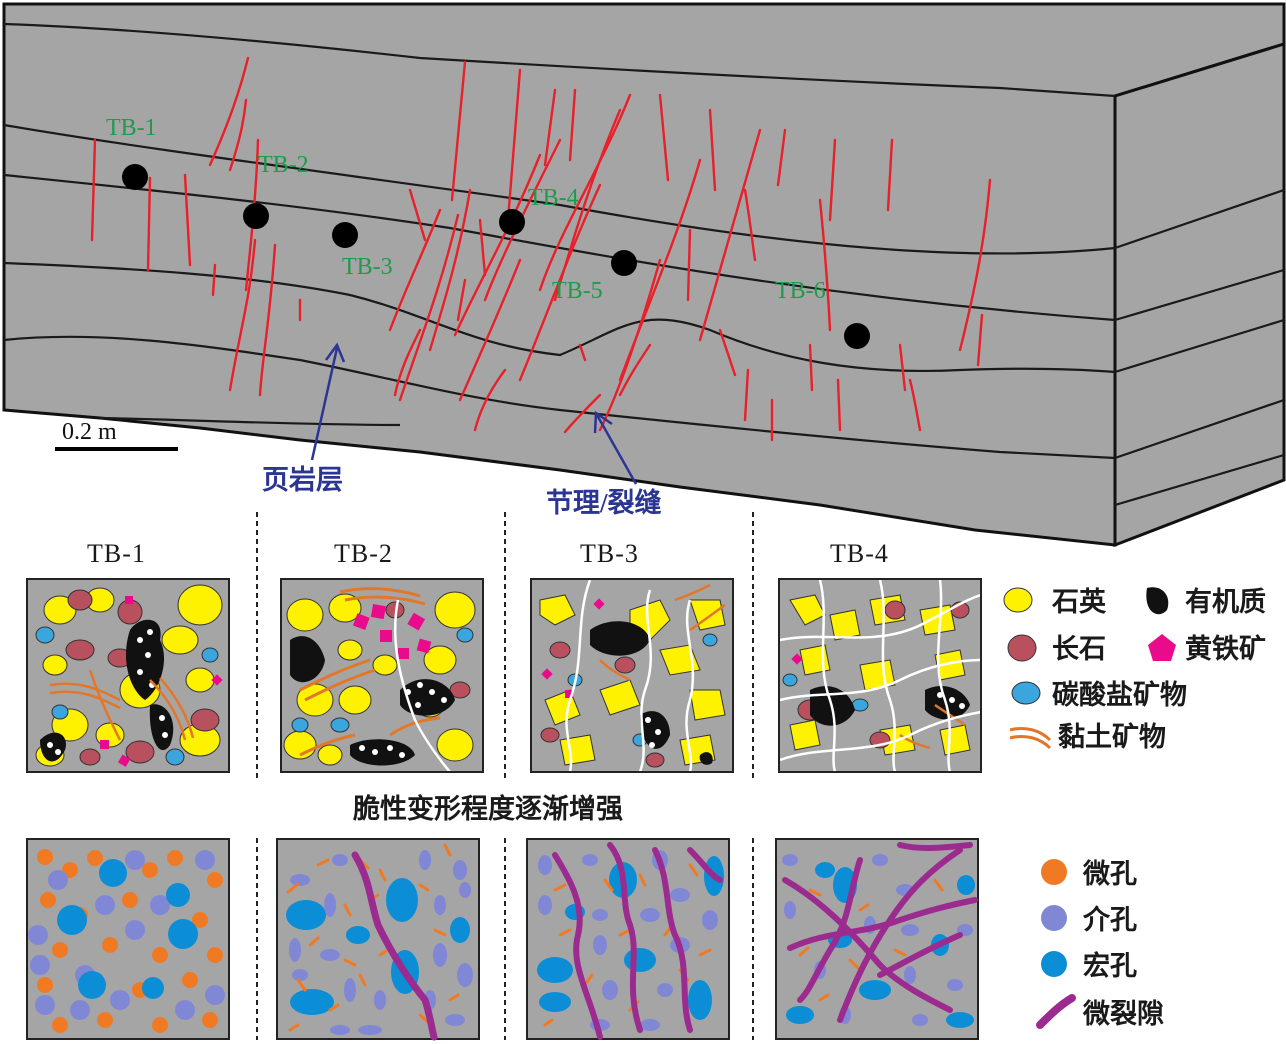 The image size is (1286, 1044). What do you see at coordinates (302, 480) in the screenshot?
I see `label-shale-layer: 页岩层` at bounding box center [302, 480].